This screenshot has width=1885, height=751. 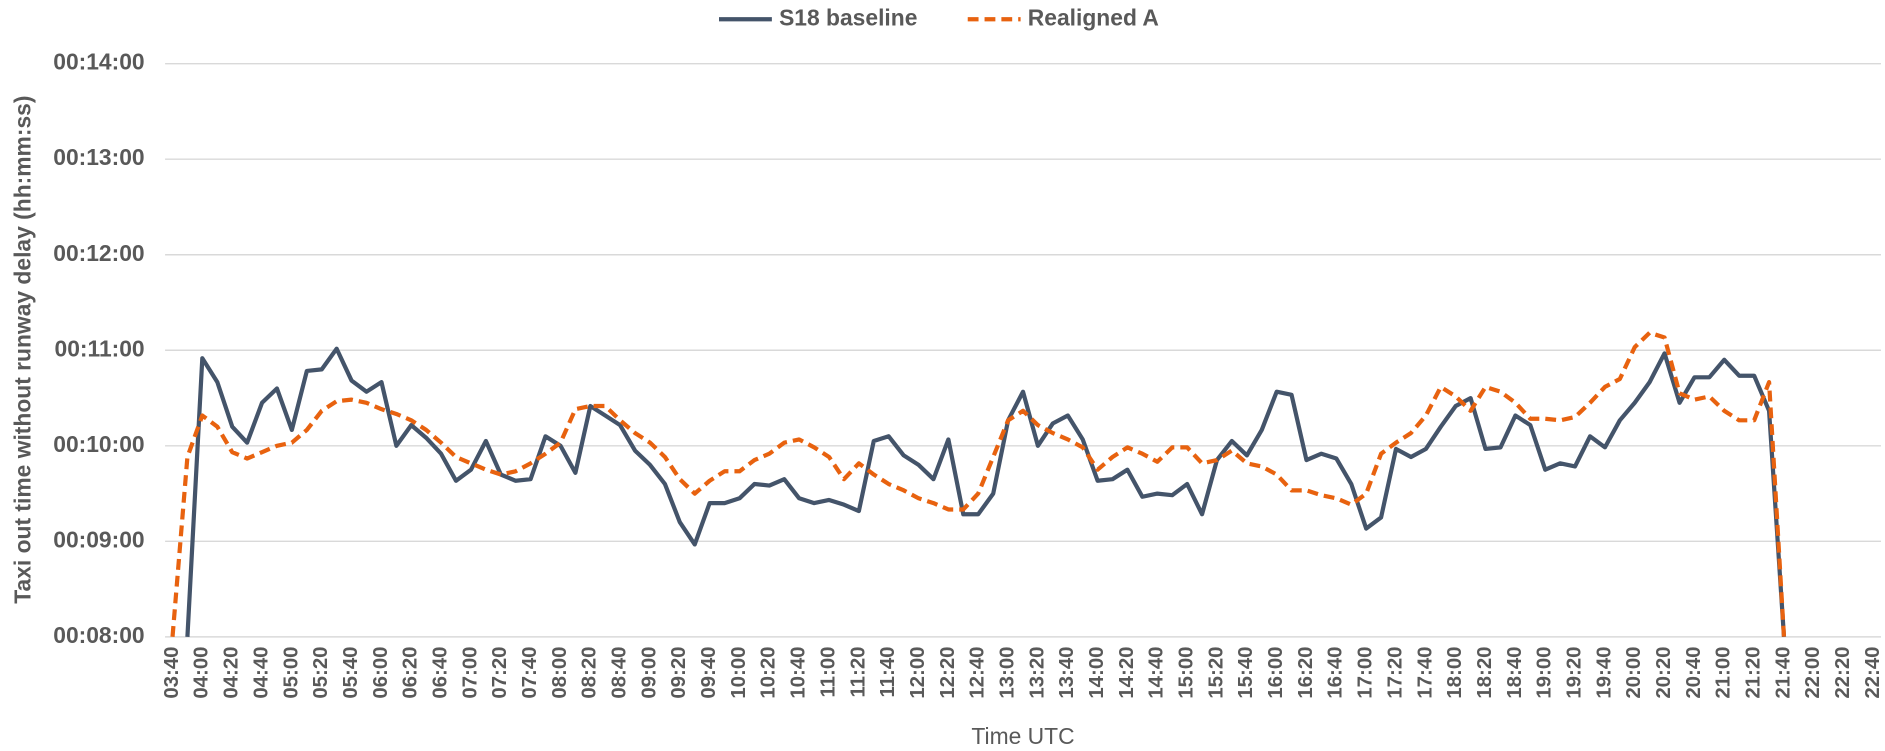 What do you see at coordinates (98, 635) in the screenshot?
I see `y-tick-label: 00:08:00` at bounding box center [98, 635].